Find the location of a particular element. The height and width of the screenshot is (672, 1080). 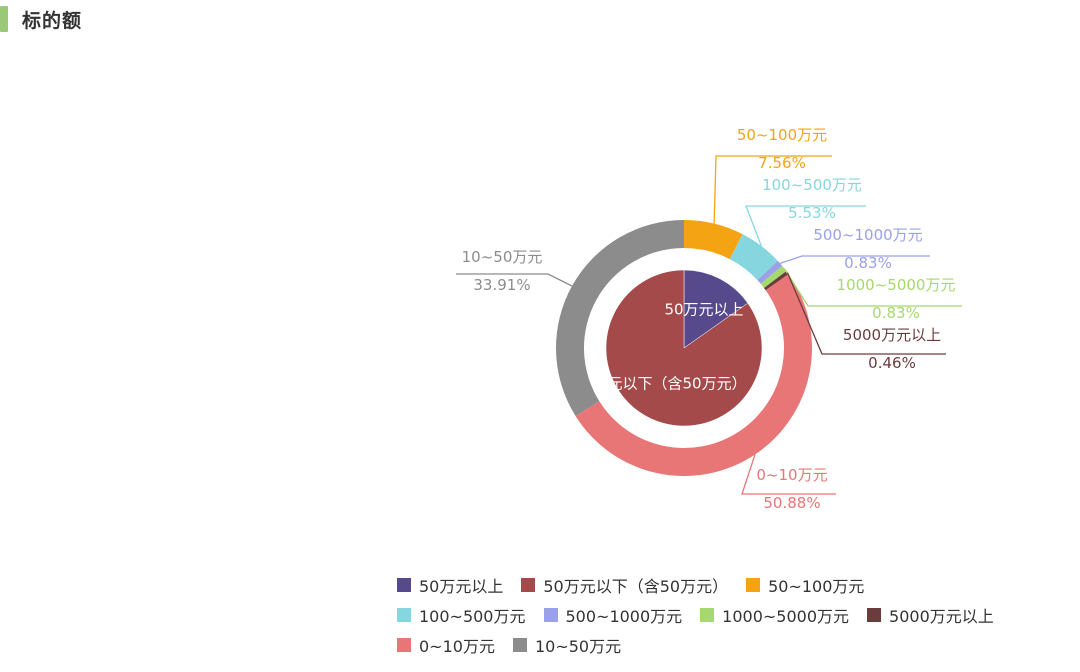

outer-slice-pct-6: 33.91% is located at coordinates (501, 285).